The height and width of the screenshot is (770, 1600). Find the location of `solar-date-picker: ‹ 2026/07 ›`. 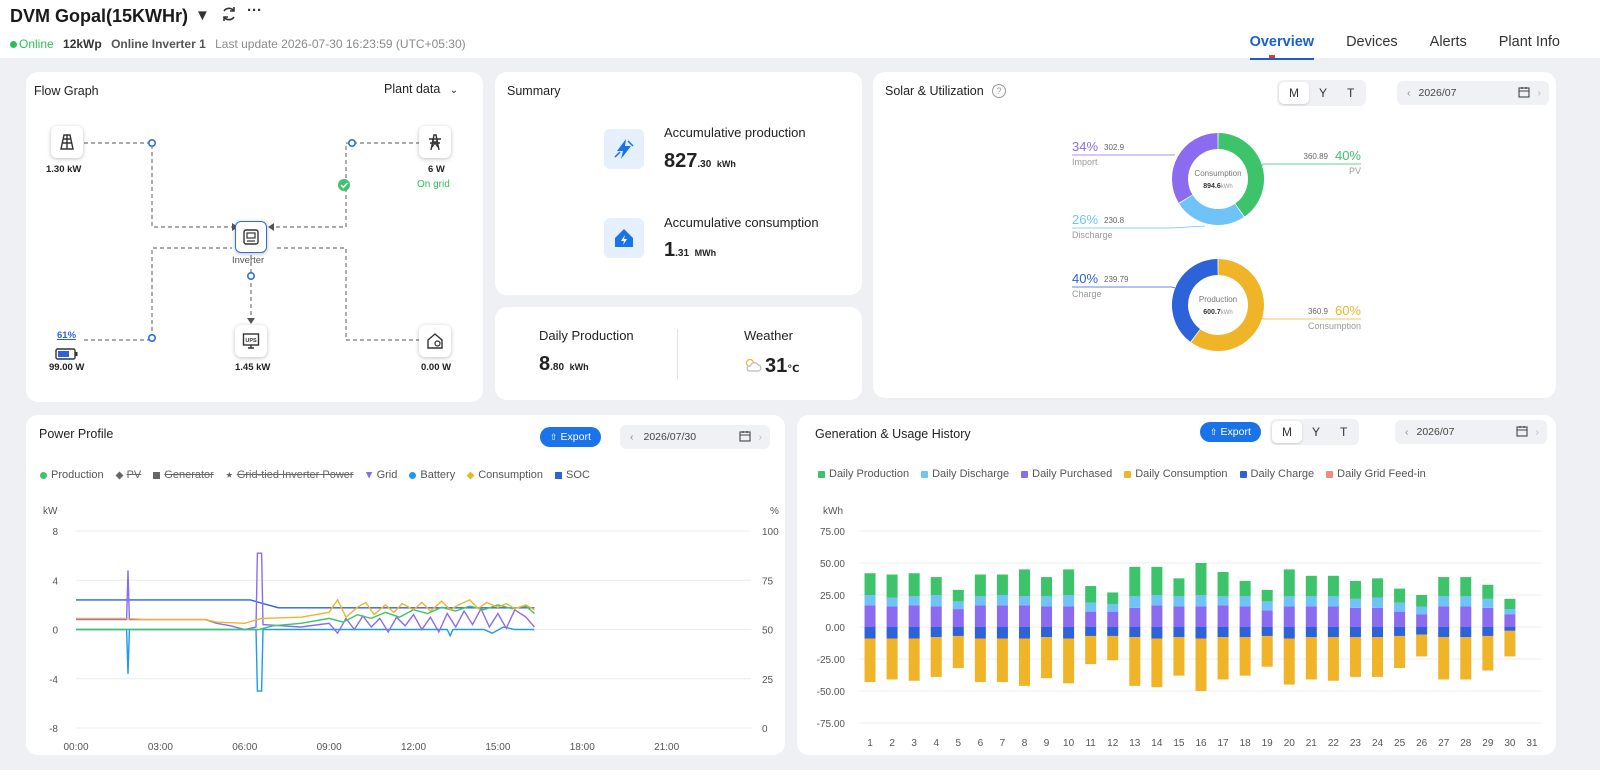

solar-date-picker: ‹ 2026/07 › is located at coordinates (1473, 93).